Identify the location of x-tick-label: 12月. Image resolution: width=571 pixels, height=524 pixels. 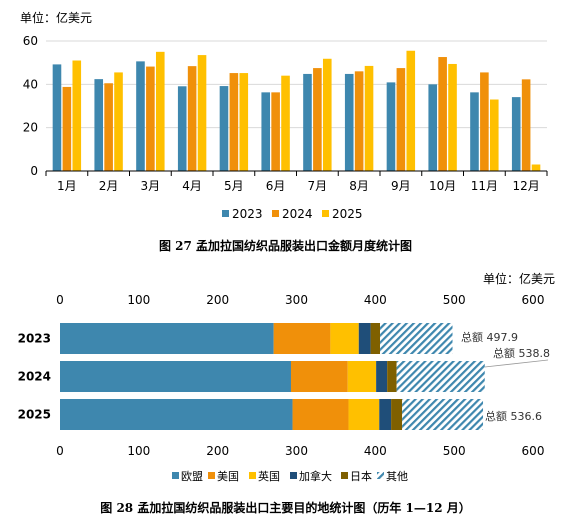
(525, 186).